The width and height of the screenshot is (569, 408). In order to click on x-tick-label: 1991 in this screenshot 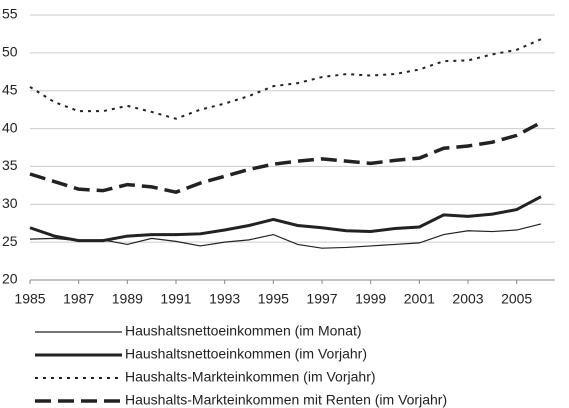, I will do `click(175, 299)`.